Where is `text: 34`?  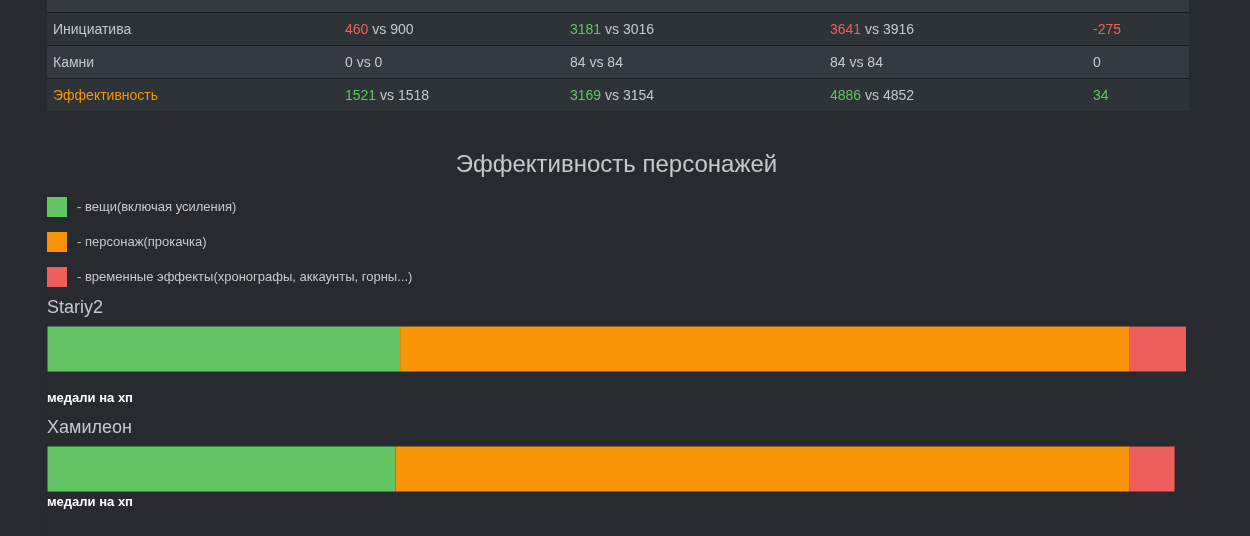 text: 34 is located at coordinates (1101, 95).